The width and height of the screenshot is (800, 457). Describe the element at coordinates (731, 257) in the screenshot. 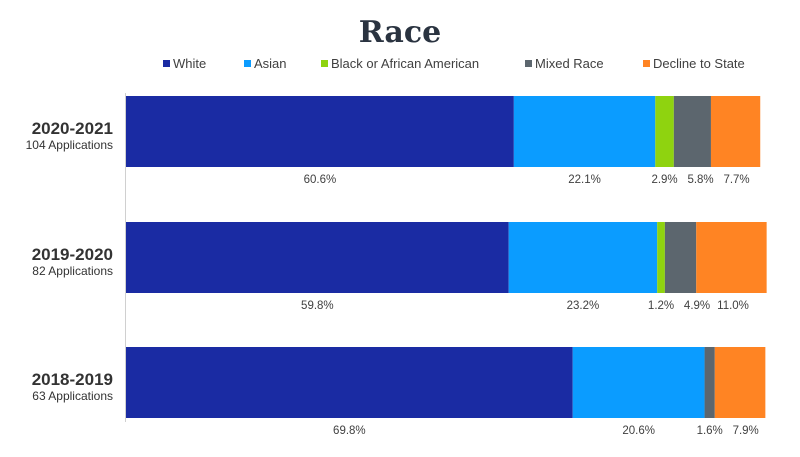

I see `bar-2019-2020-decline-to-state` at that location.